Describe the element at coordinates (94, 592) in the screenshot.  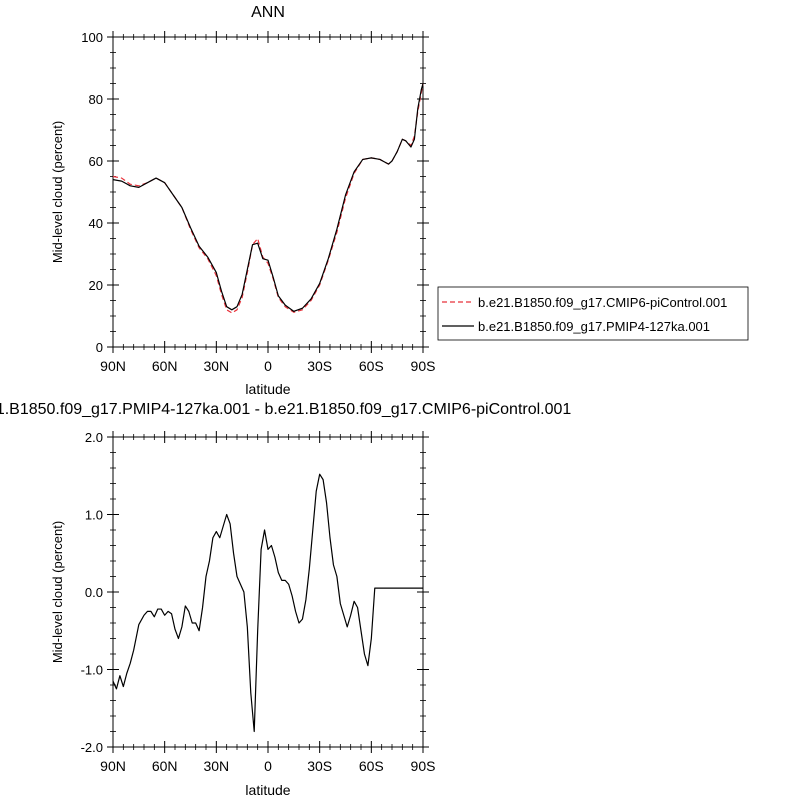
I see `y-tick-label: 0.0` at that location.